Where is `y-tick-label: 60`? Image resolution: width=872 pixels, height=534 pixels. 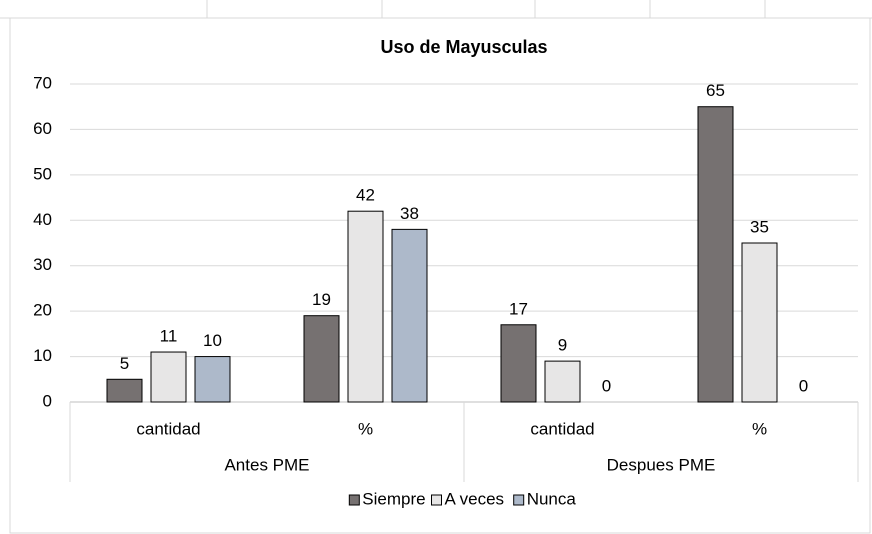
y-tick-label: 60 is located at coordinates (42, 128).